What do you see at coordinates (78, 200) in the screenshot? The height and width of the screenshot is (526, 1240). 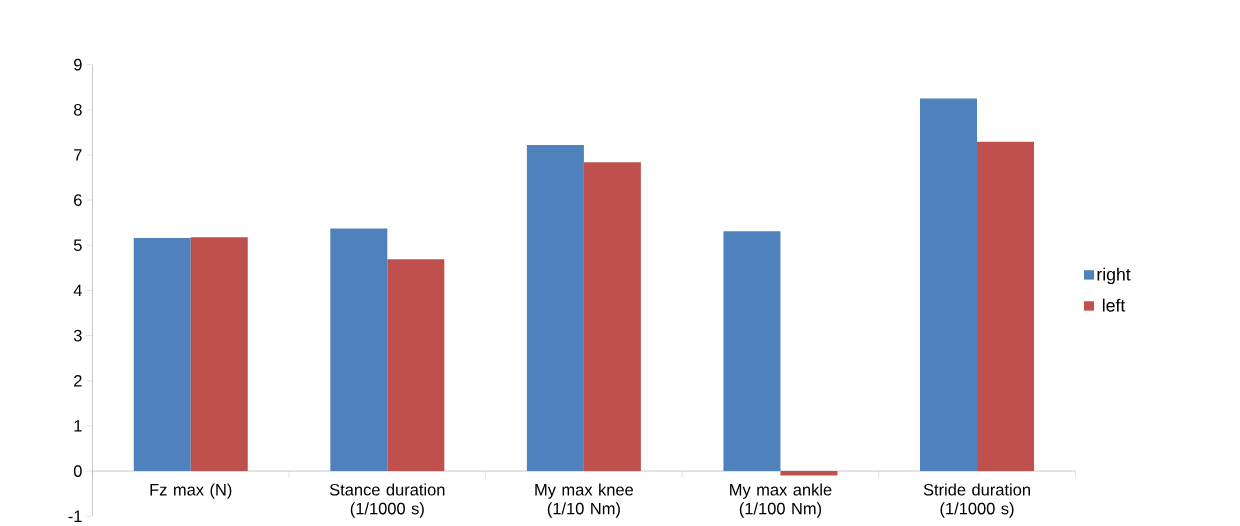 I see `y-tick-label: 6` at bounding box center [78, 200].